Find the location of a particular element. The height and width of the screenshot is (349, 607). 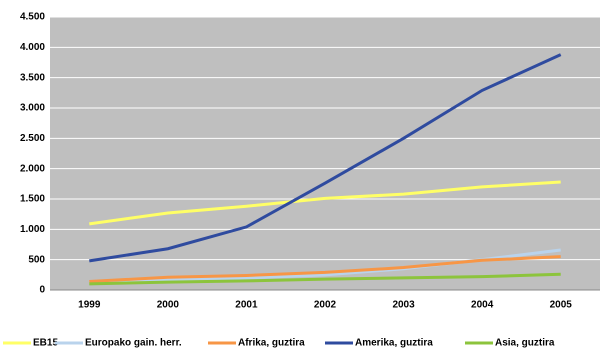

legend-label: Europako gain. herr. is located at coordinates (133, 343).